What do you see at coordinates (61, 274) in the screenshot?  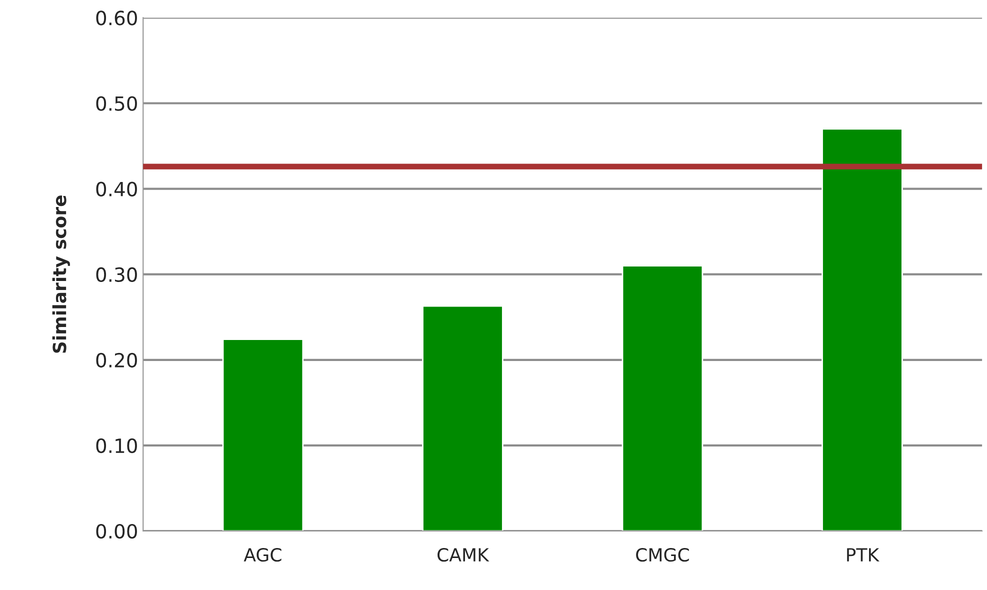 I see `y-axis-title: Similarity score` at bounding box center [61, 274].